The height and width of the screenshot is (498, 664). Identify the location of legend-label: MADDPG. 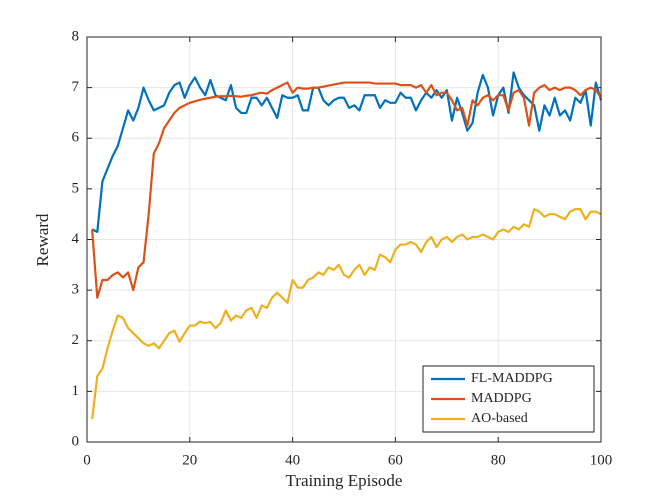
(501, 398).